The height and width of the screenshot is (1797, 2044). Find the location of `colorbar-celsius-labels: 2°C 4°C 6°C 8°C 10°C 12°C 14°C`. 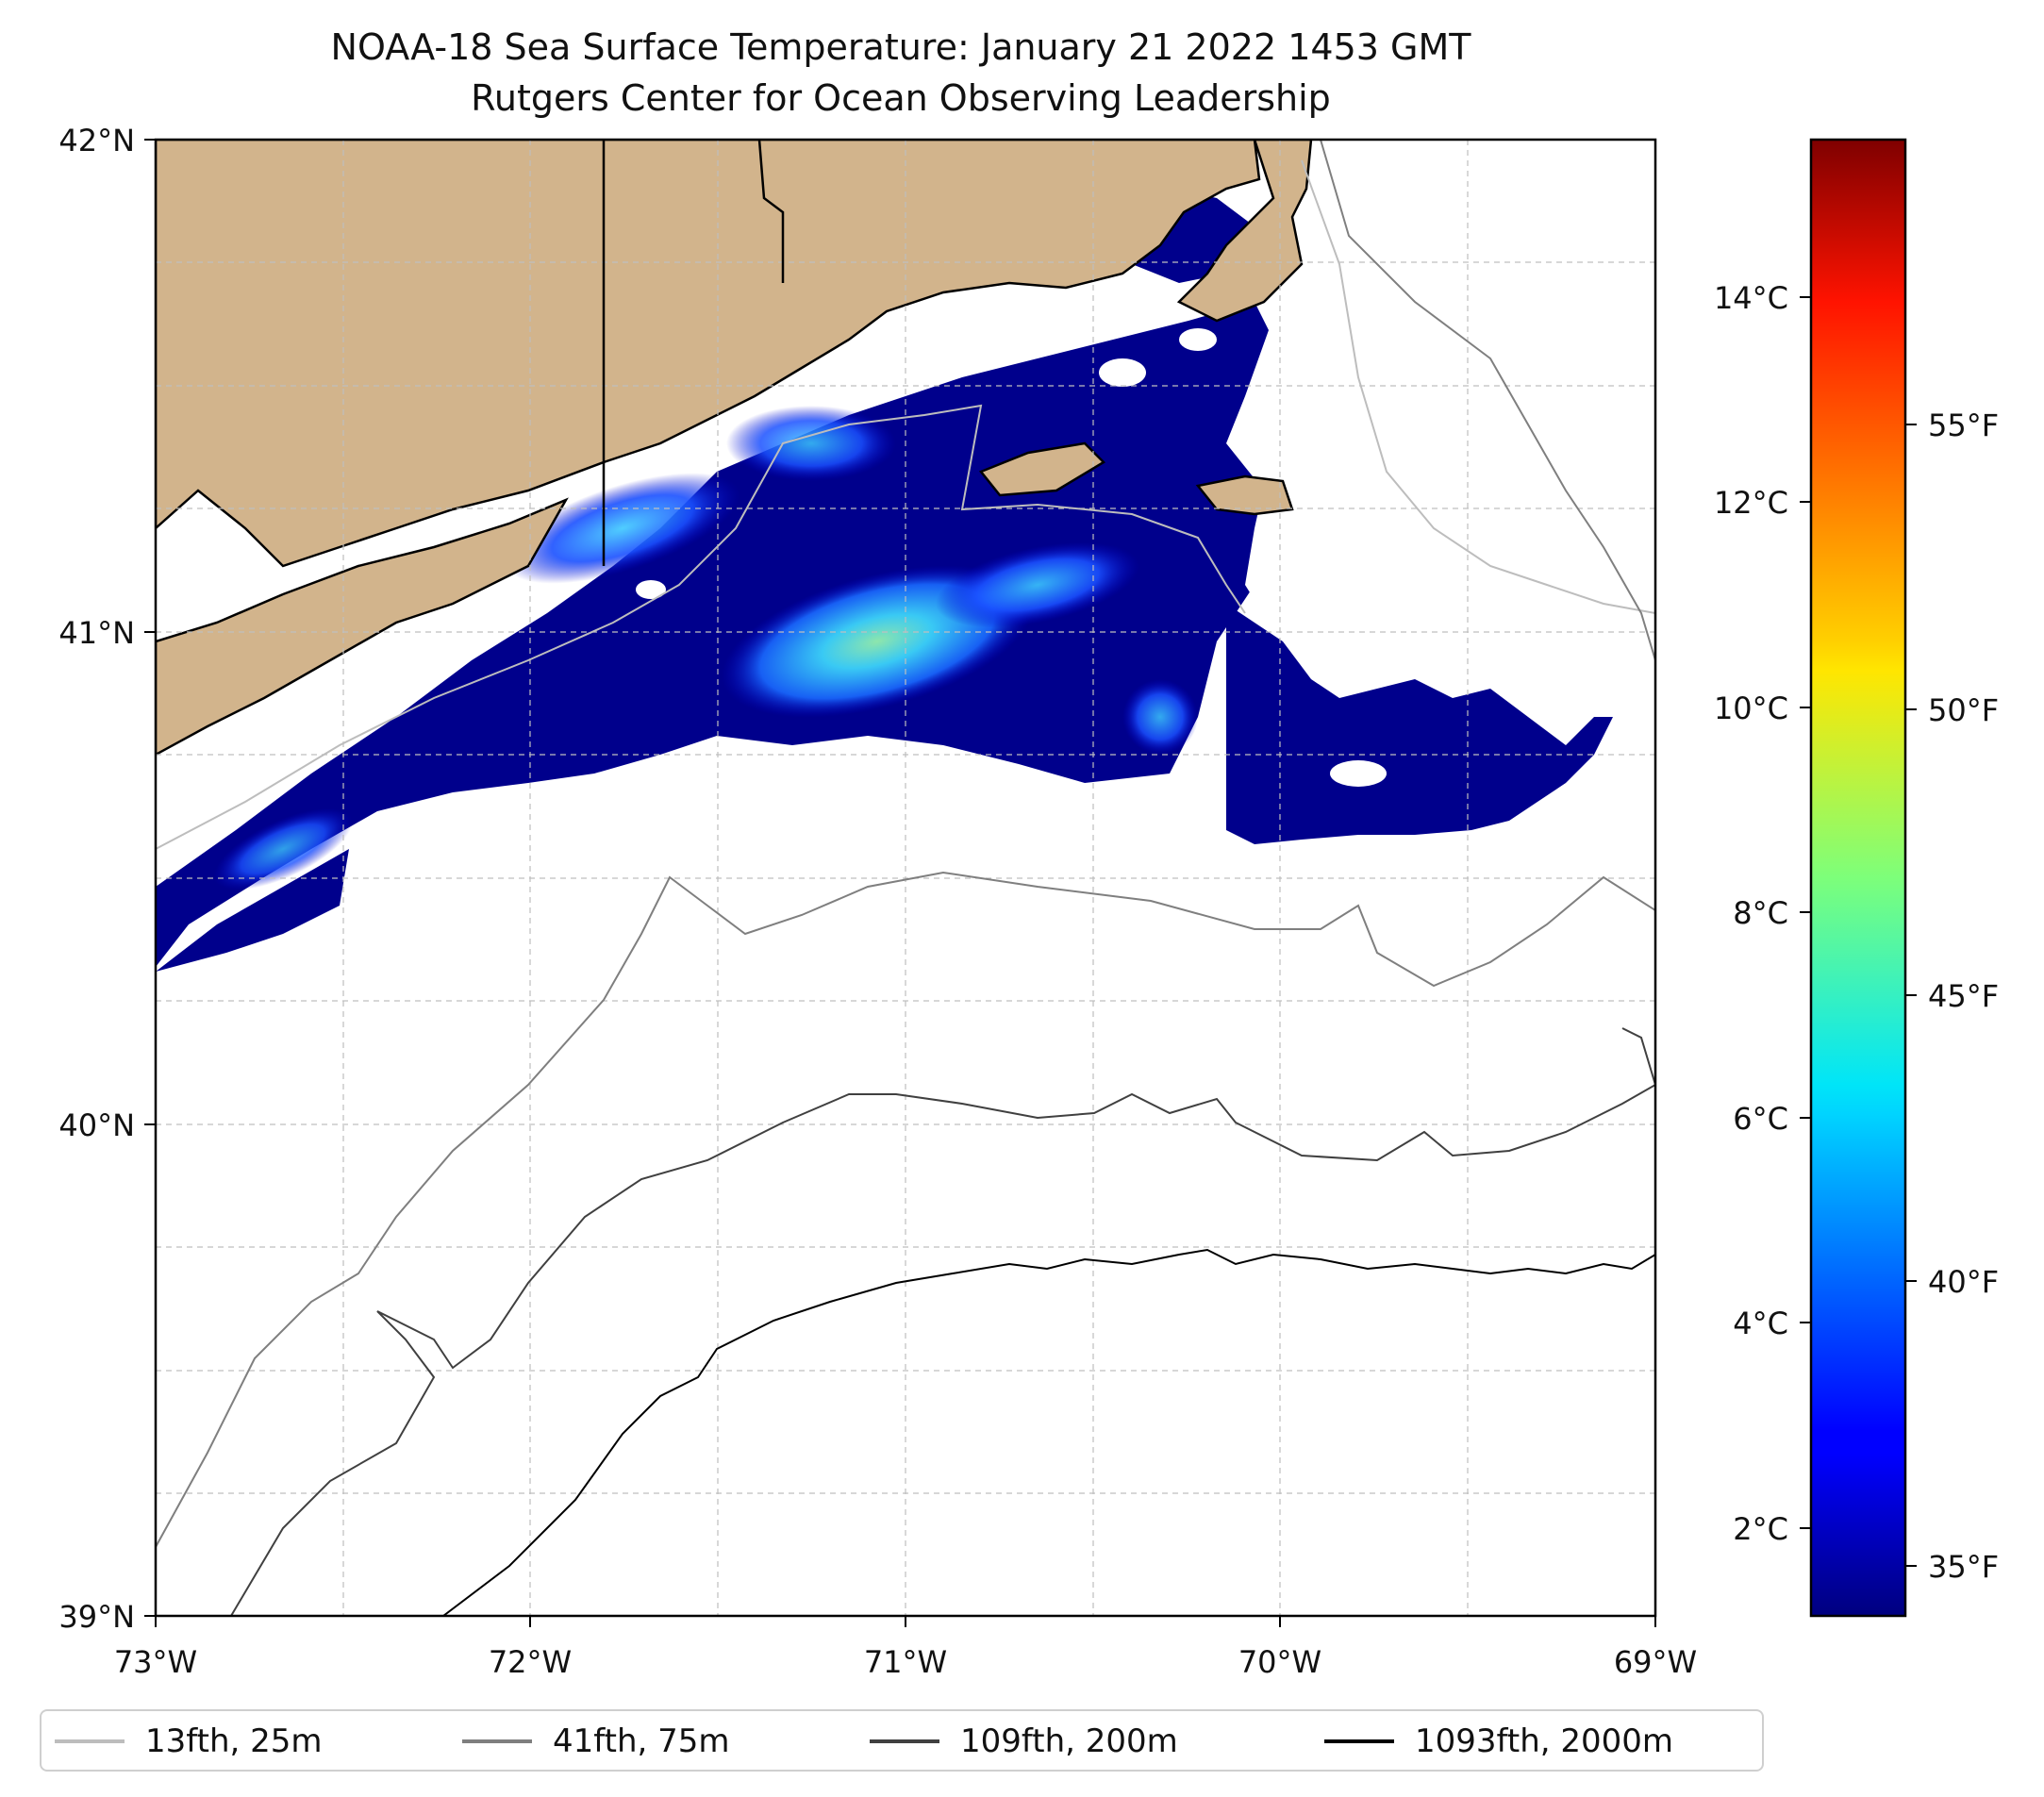

colorbar-celsius-labels: 2°C 4°C 6°C 8°C 10°C 12°C 14°C is located at coordinates (1751, 913).